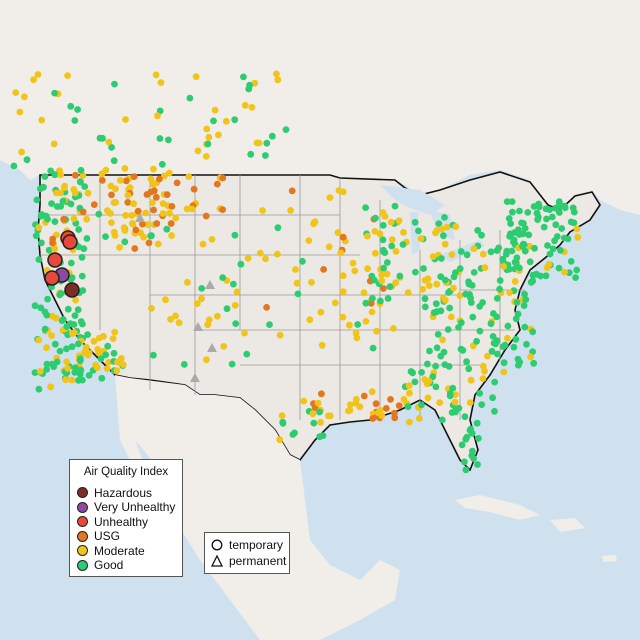  Describe the element at coordinates (258, 560) in the screenshot. I see `legend-label: permanent` at that location.